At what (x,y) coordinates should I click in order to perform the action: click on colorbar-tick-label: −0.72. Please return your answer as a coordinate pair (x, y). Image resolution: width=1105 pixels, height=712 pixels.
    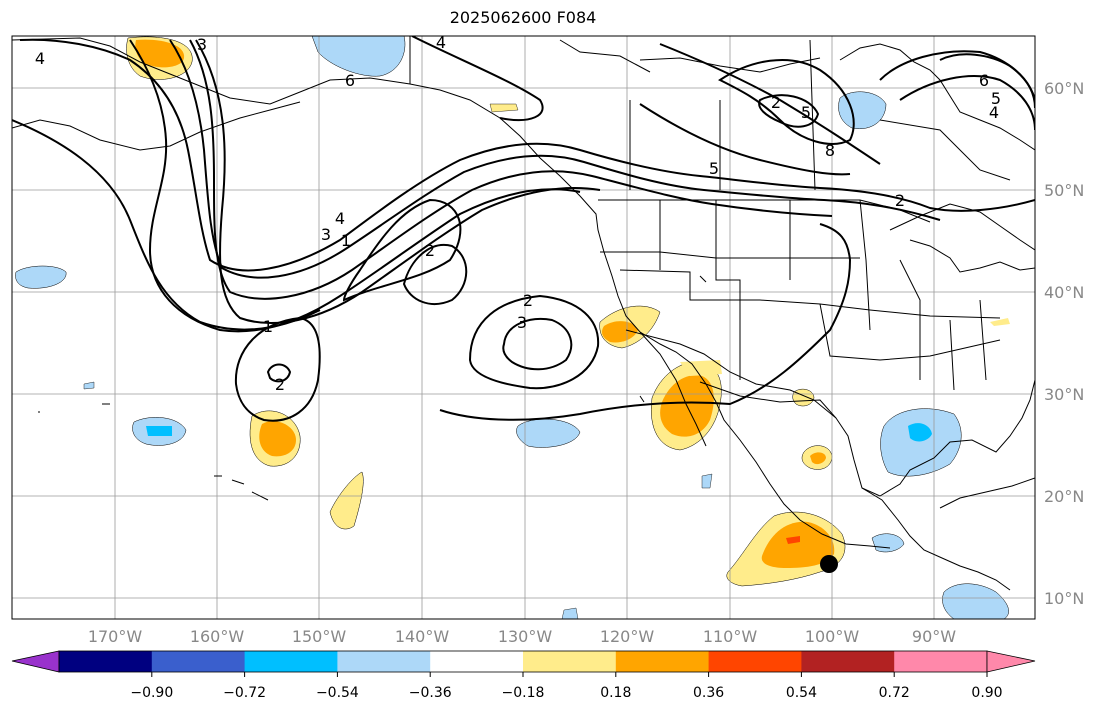
    Looking at the image, I should click on (244, 693).